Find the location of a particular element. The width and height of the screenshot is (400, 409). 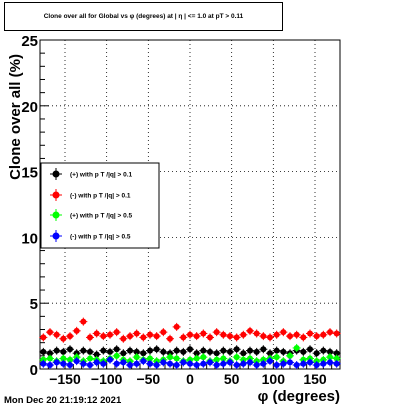

y-tick-label: 5 is located at coordinates (34, 304).